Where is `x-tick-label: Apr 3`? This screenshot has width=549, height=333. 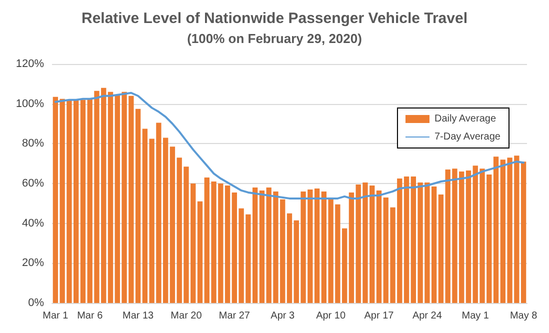
x-tick-label: Apr 3 is located at coordinates (283, 316).